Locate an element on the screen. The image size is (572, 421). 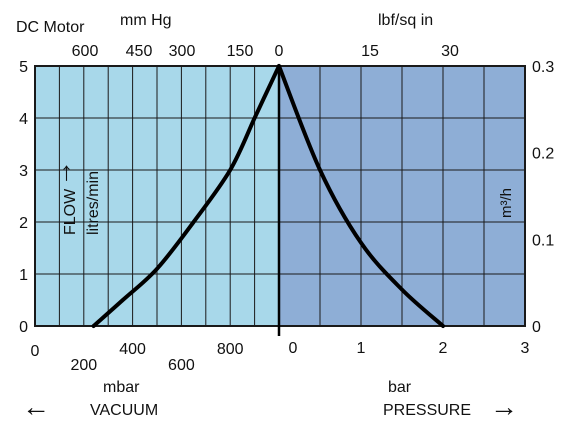
right-arrow-icon: → is located at coordinates (504, 406).